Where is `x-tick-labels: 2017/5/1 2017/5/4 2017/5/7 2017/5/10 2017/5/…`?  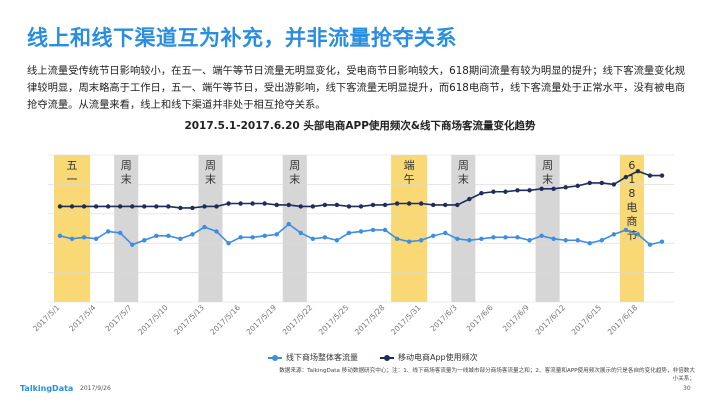 x-tick-labels: 2017/5/1 2017/5/4 2017/5/7 2017/5/10 2017/5/… is located at coordinates (335, 320).